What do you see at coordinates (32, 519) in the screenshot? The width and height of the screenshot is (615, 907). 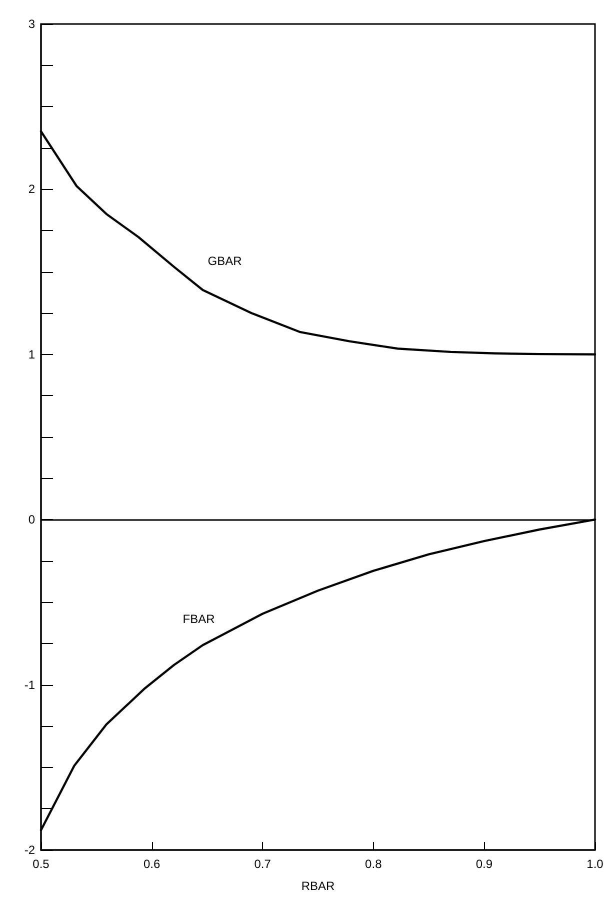 I see `y-tick-label: 0` at bounding box center [32, 519].